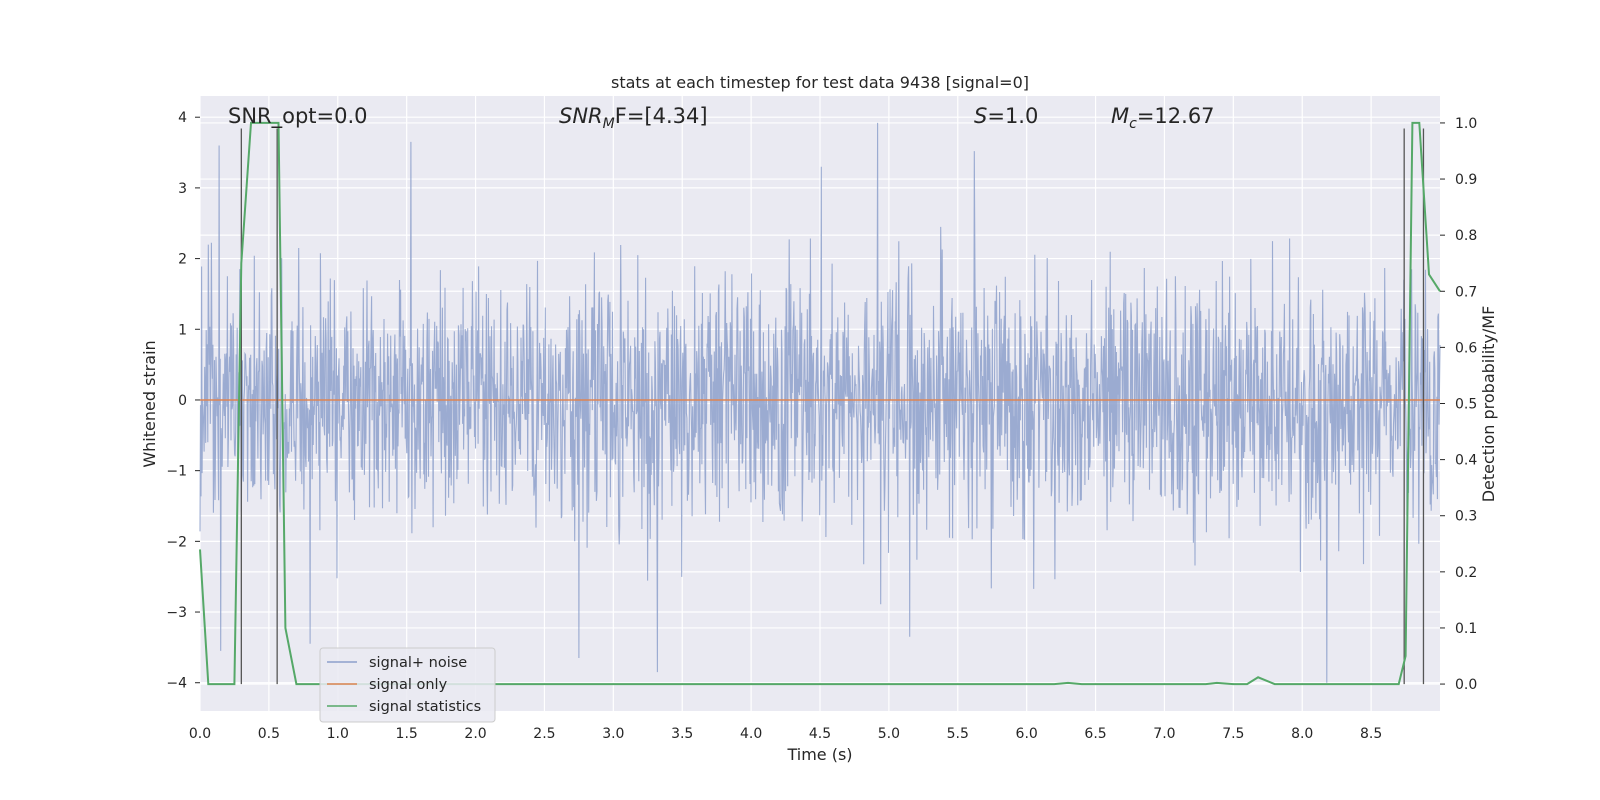 This screenshot has height=800, width=1600. I want to click on y2-tick-label: 0.5, so click(1466, 405).